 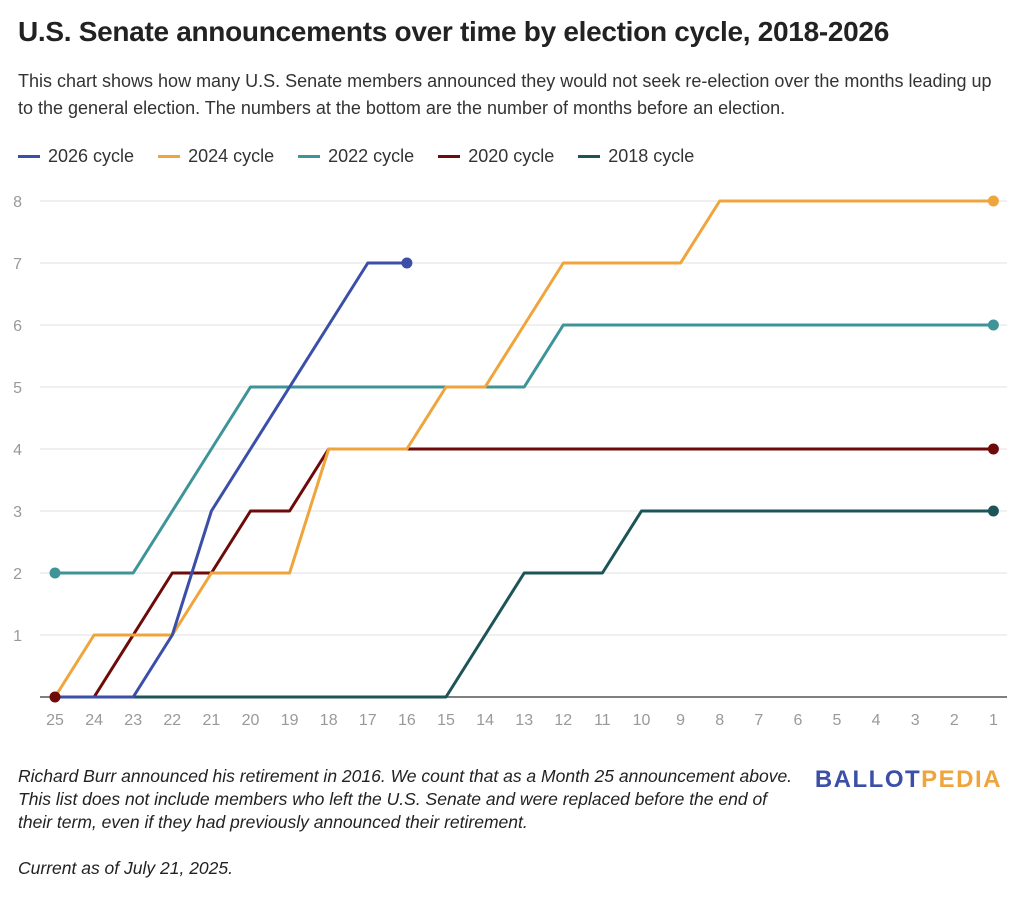 What do you see at coordinates (993, 325) in the screenshot?
I see `series-end-marker-2022-cycle` at bounding box center [993, 325].